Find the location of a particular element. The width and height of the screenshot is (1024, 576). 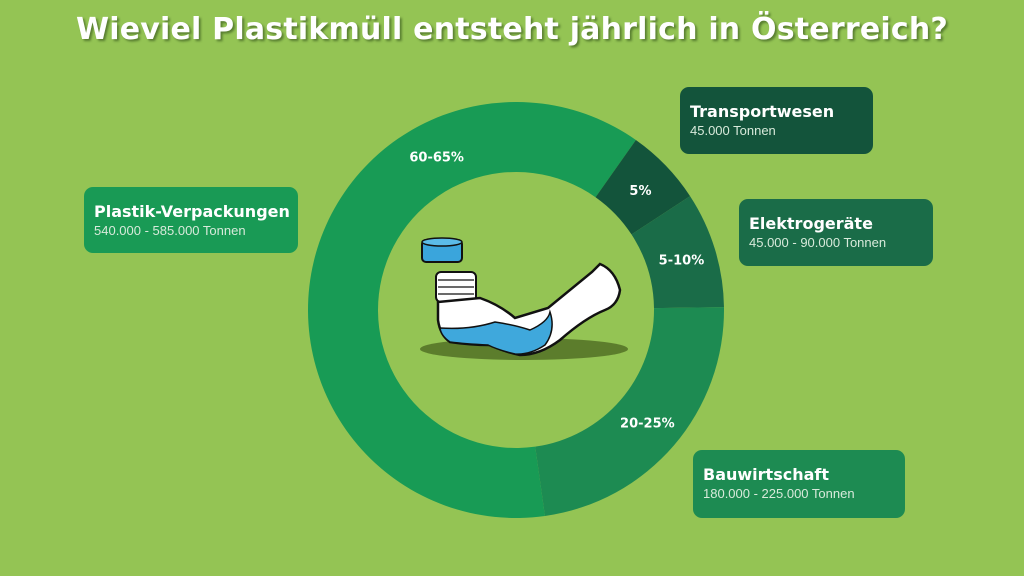

bottle-illustration is located at coordinates (524, 298).